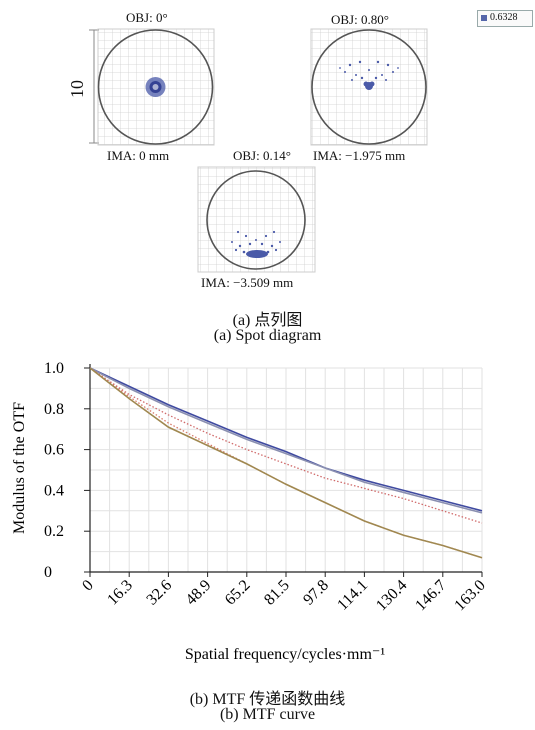 The image size is (535, 730). What do you see at coordinates (267, 699) in the screenshot?
I see `mtf-caption-cn: (b) MTF 传递函数曲线` at bounding box center [267, 699].